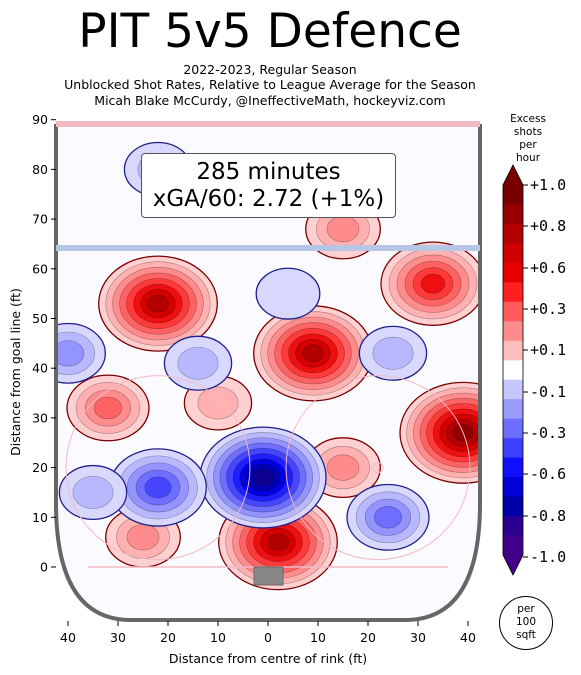 The height and width of the screenshot is (675, 581). What do you see at coordinates (40, 268) in the screenshot?
I see `y-tick-label: 60` at bounding box center [40, 268].